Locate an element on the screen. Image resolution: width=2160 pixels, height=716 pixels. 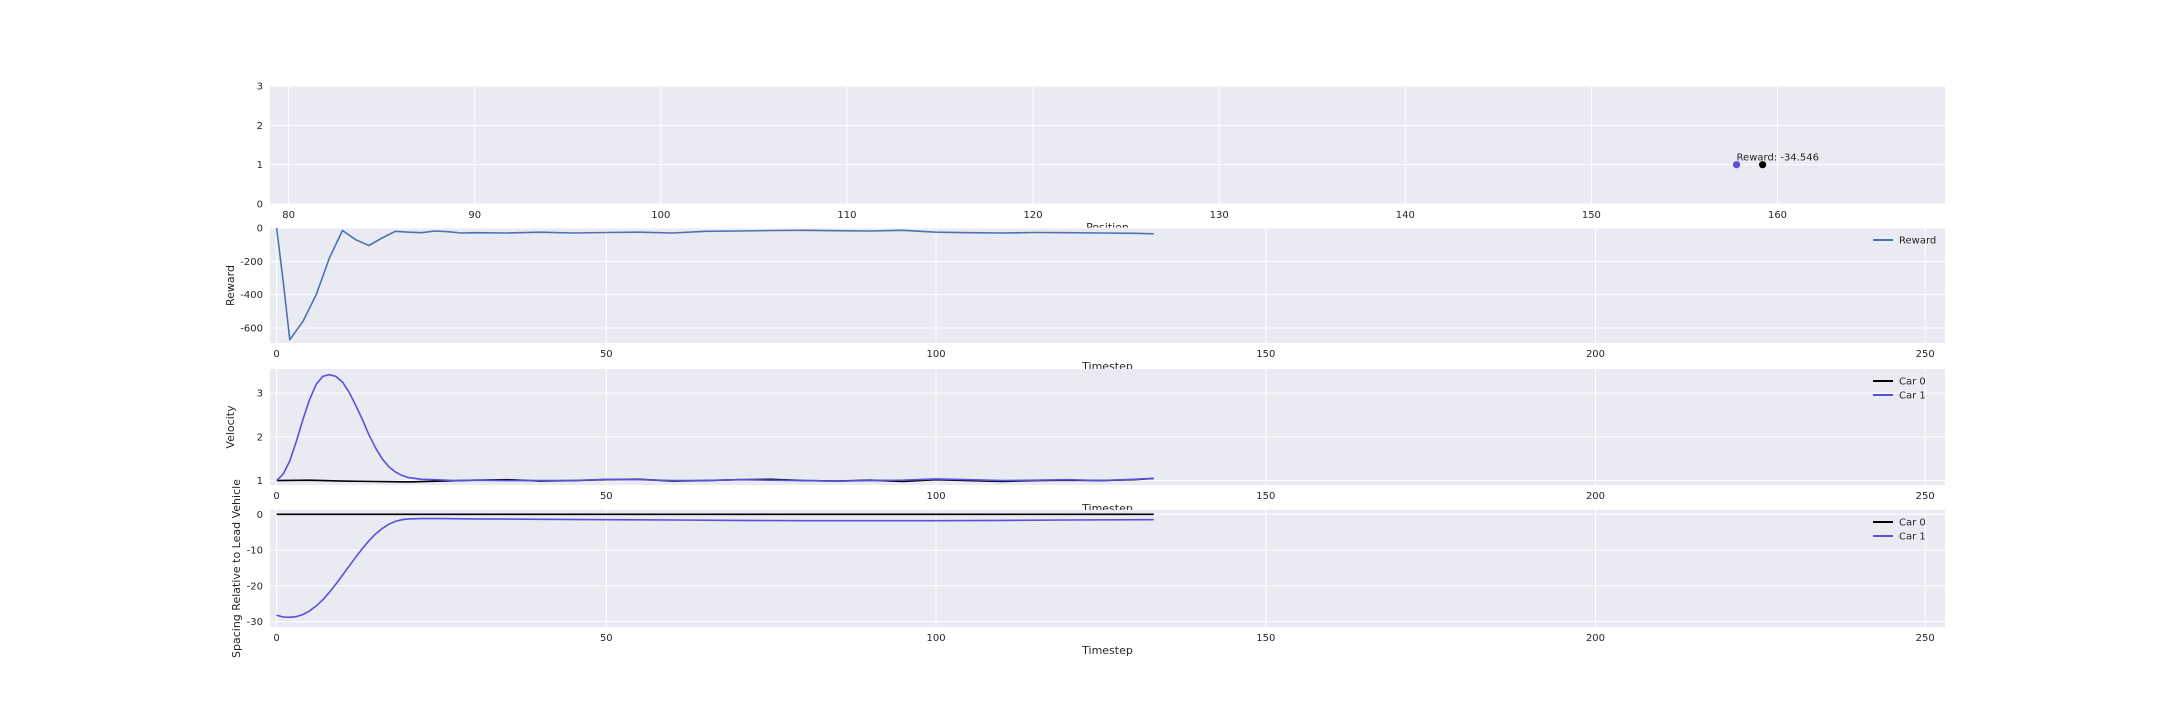
y-tick-label: -30 is located at coordinates (255, 622).